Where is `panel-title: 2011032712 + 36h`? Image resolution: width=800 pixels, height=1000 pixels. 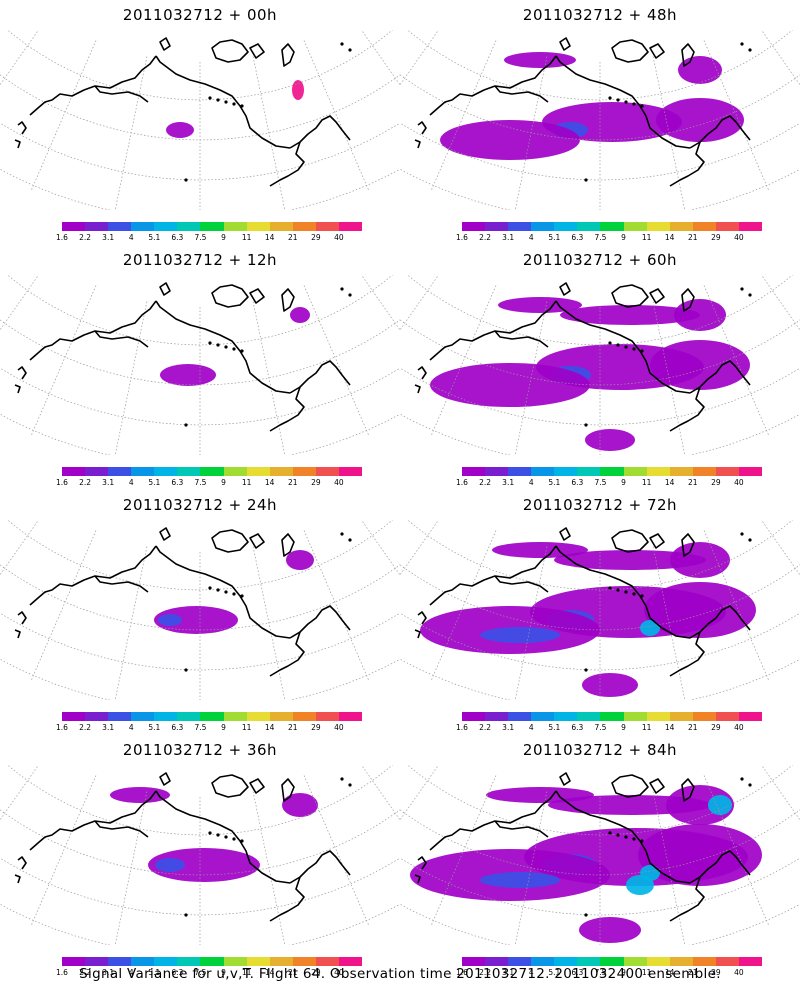 panel-title: 2011032712 + 36h is located at coordinates (200, 750).